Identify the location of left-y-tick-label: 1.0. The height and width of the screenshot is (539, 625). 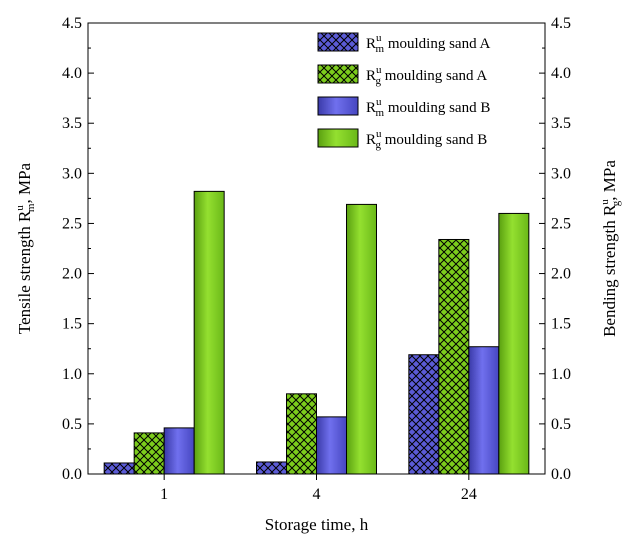
(72, 374).